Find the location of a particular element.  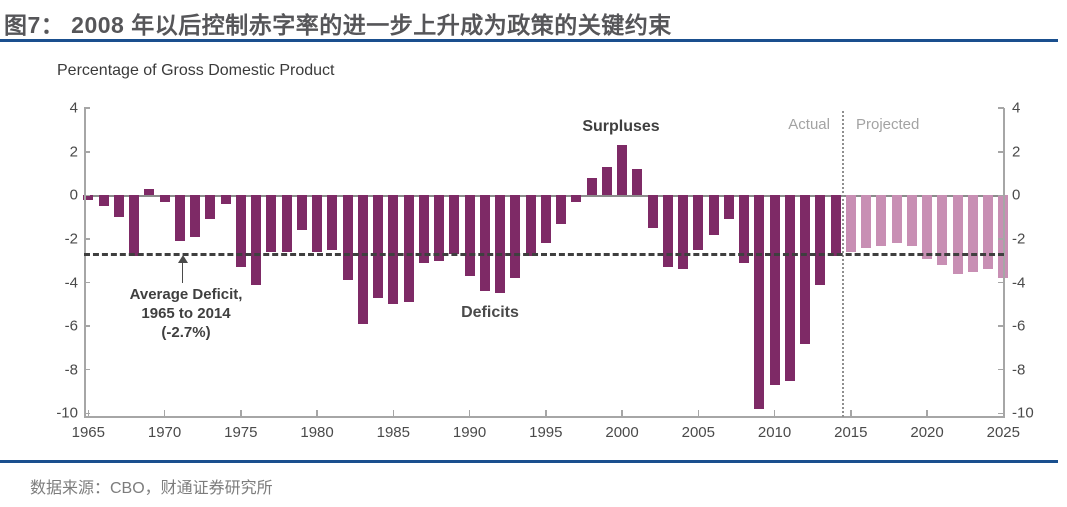

bar-1976 is located at coordinates (256, 240).